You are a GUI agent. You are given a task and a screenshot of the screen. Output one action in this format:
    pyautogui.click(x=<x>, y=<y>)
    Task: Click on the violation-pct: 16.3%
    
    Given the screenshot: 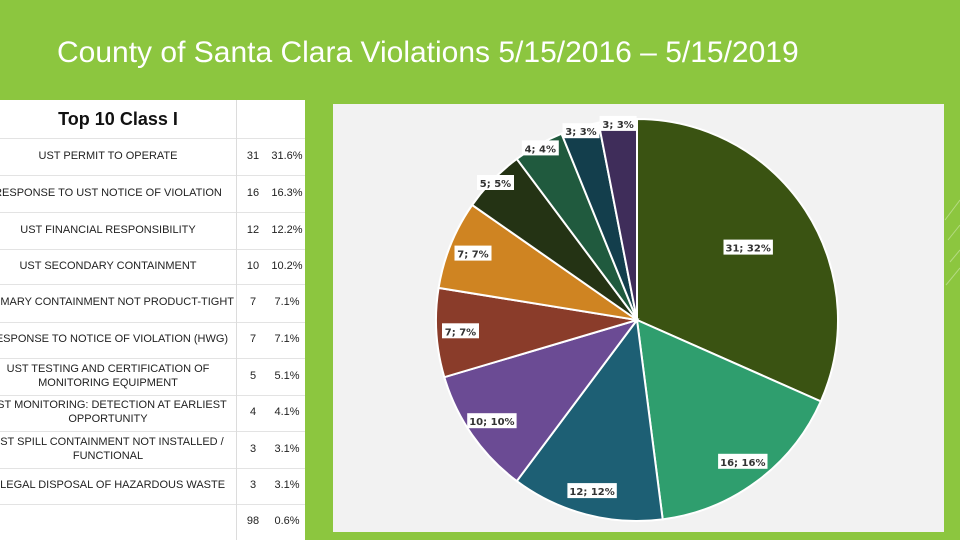 What is the action you would take?
    pyautogui.click(x=287, y=192)
    